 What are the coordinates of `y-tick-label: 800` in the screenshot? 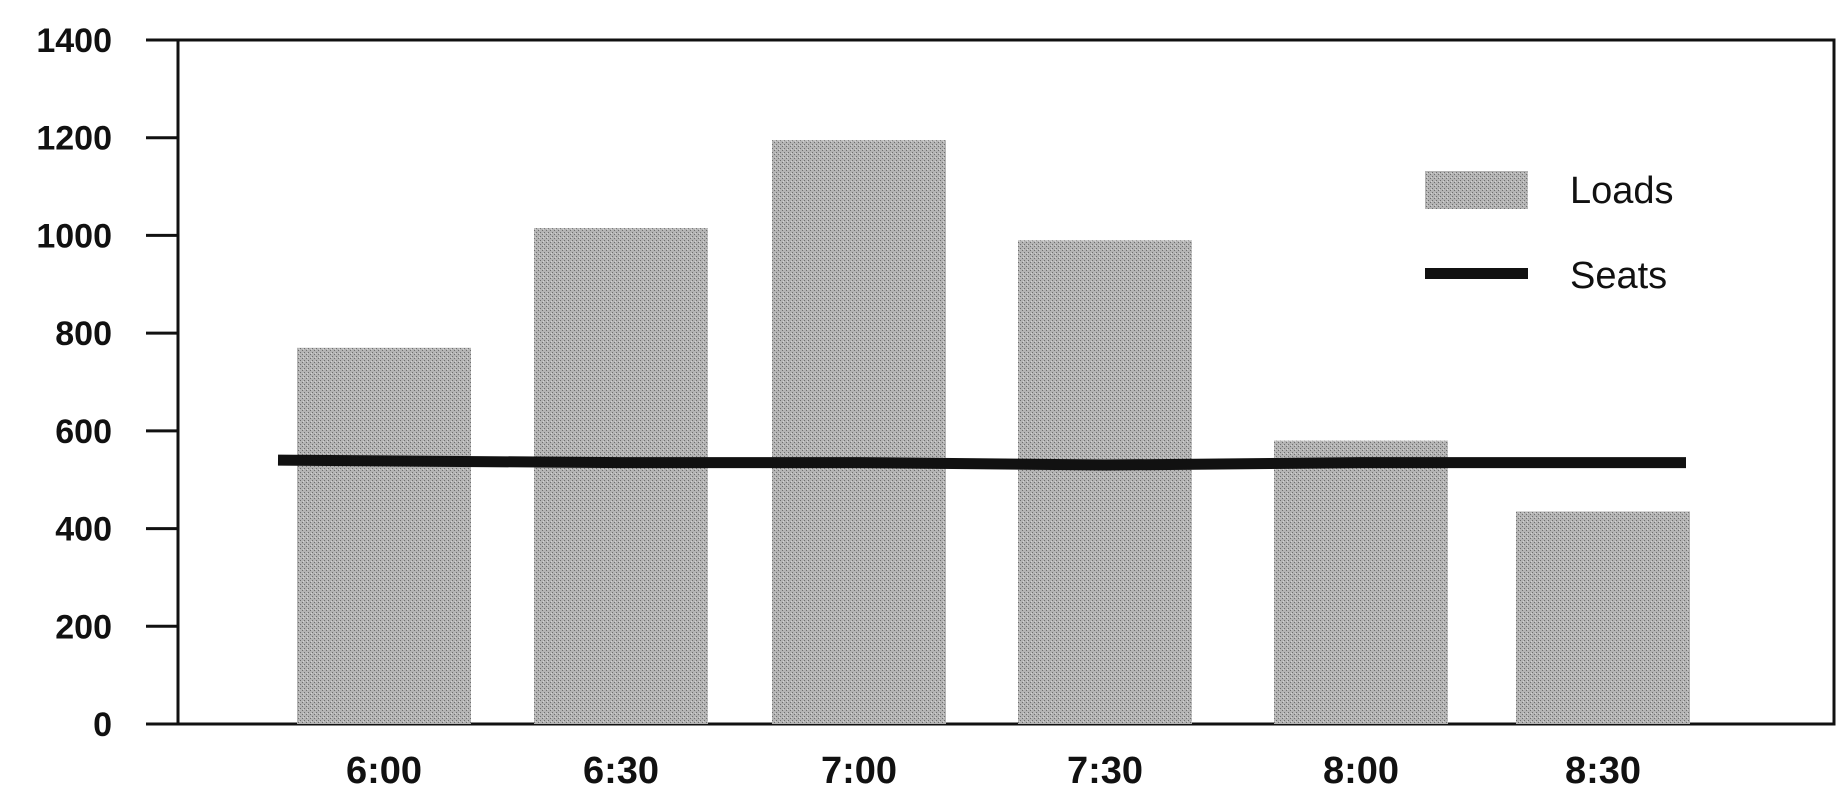 It's located at (83, 334).